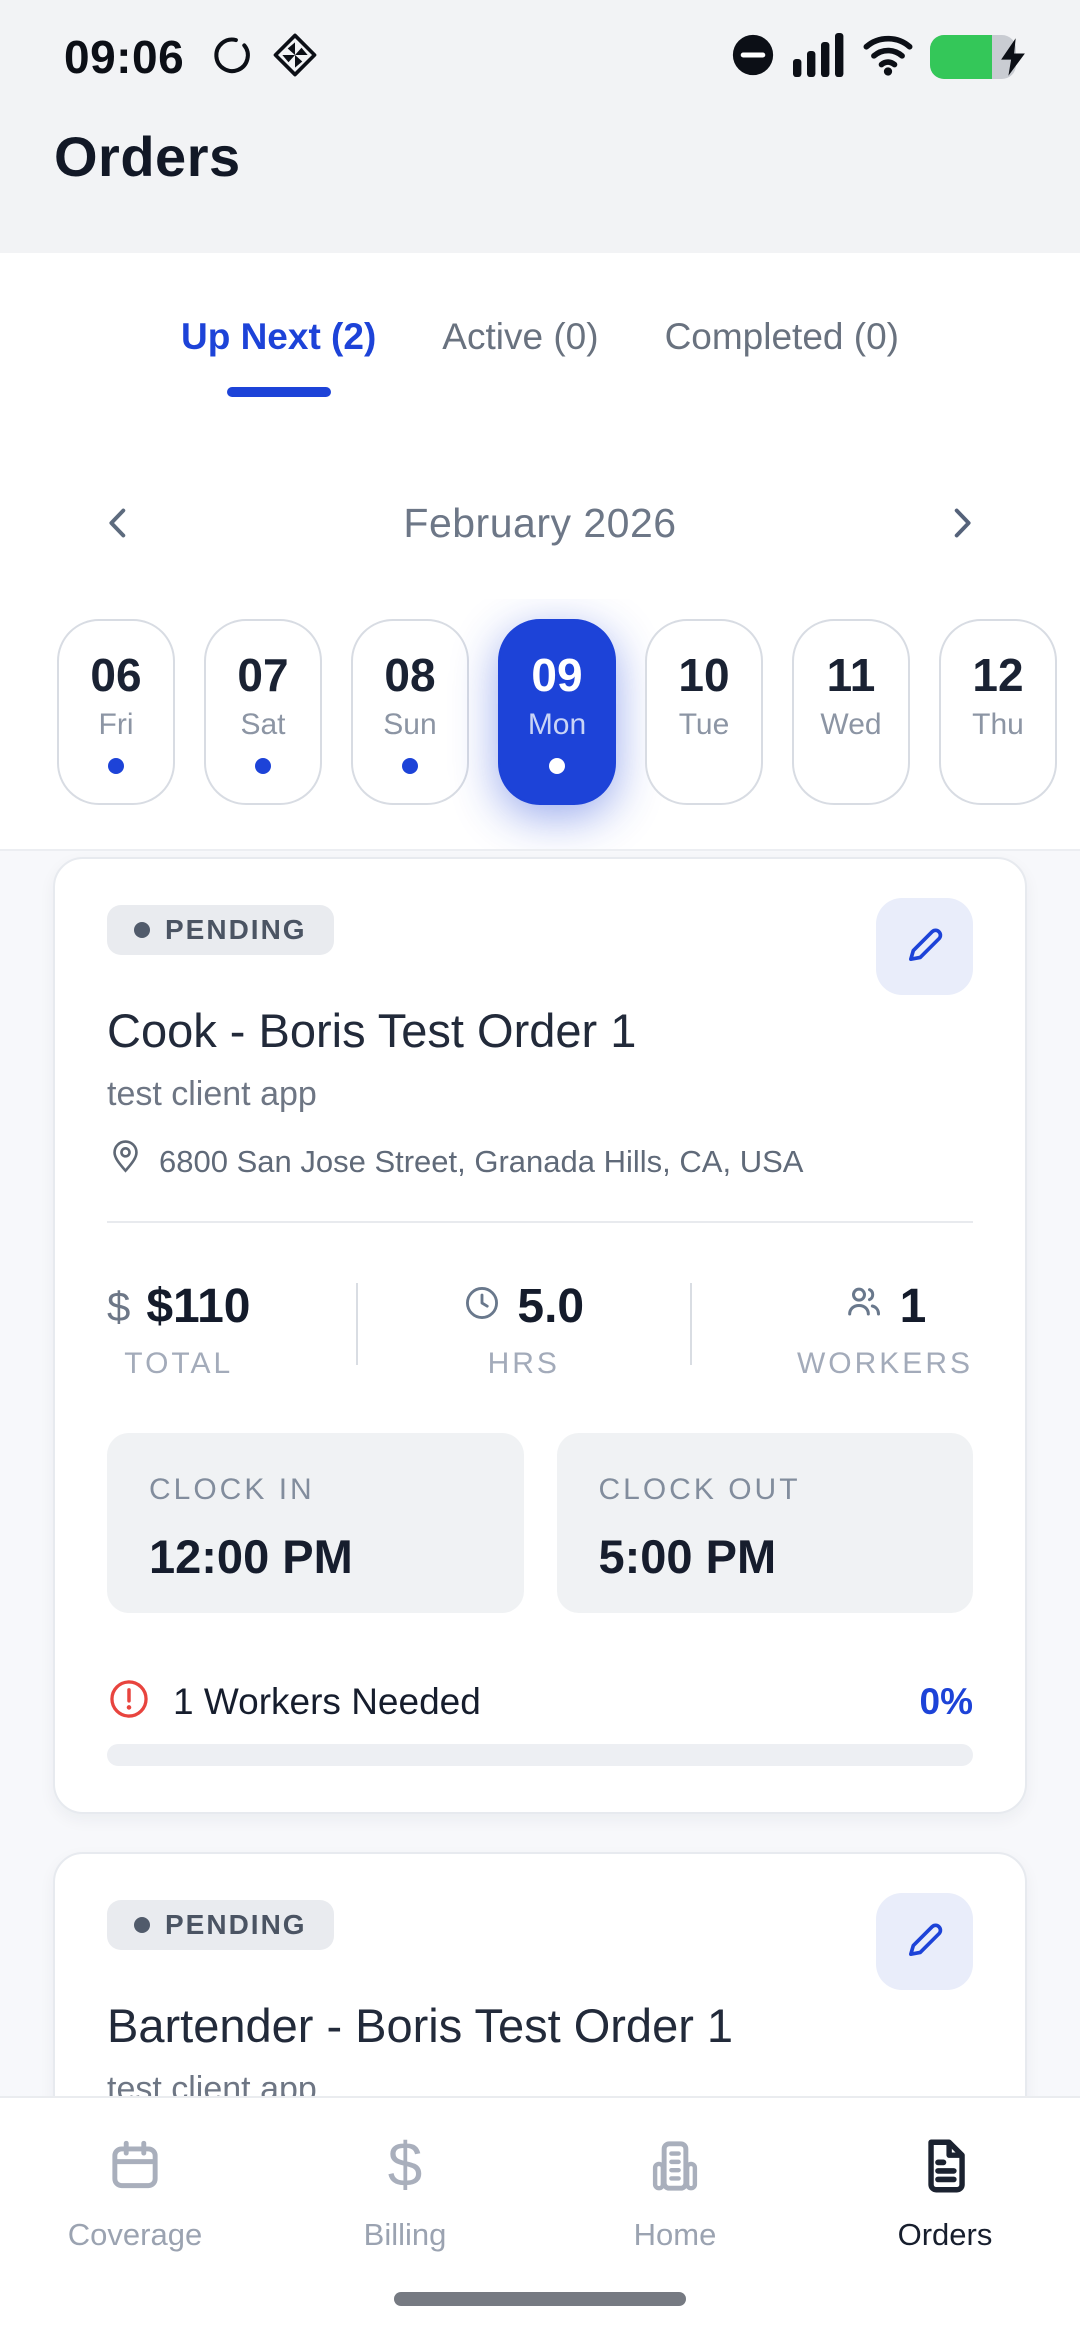 The image size is (1080, 2340). Describe the element at coordinates (540, 176) in the screenshot. I see `page-header: Orders` at that location.